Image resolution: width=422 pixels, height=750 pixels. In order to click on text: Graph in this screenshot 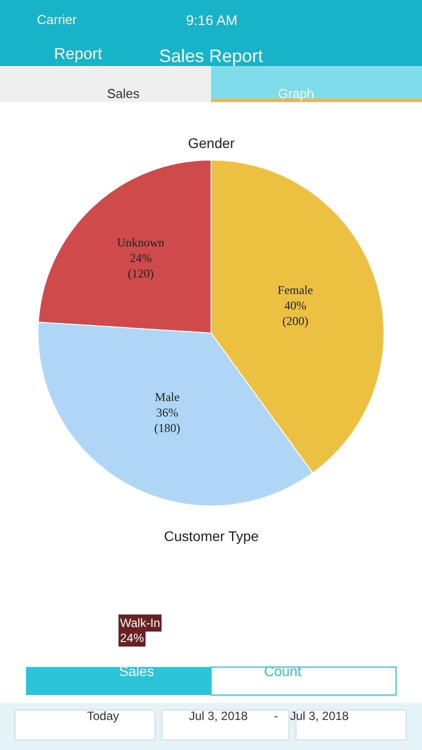, I will do `click(296, 93)`.